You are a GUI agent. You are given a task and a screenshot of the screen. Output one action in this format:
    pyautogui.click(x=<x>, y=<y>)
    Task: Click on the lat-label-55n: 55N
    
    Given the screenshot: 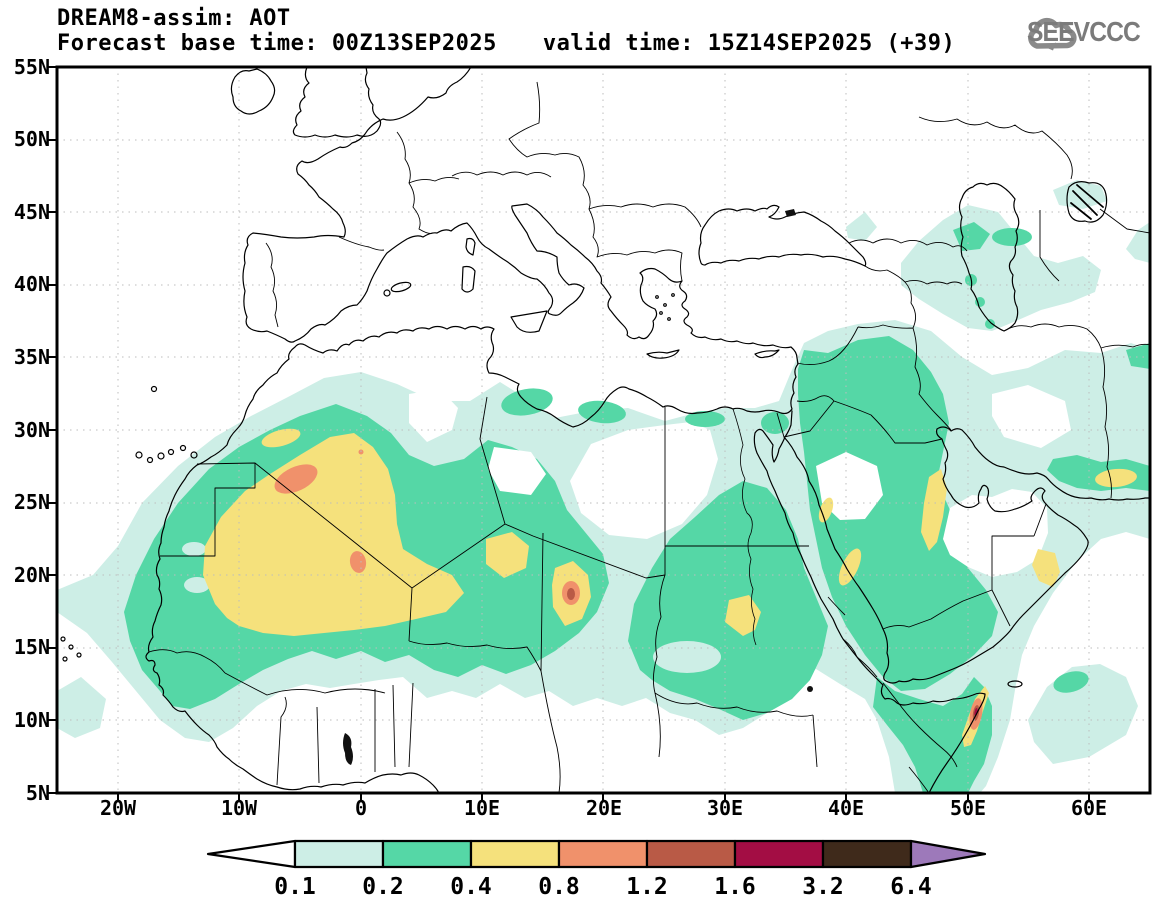 What is the action you would take?
    pyautogui.click(x=31, y=67)
    